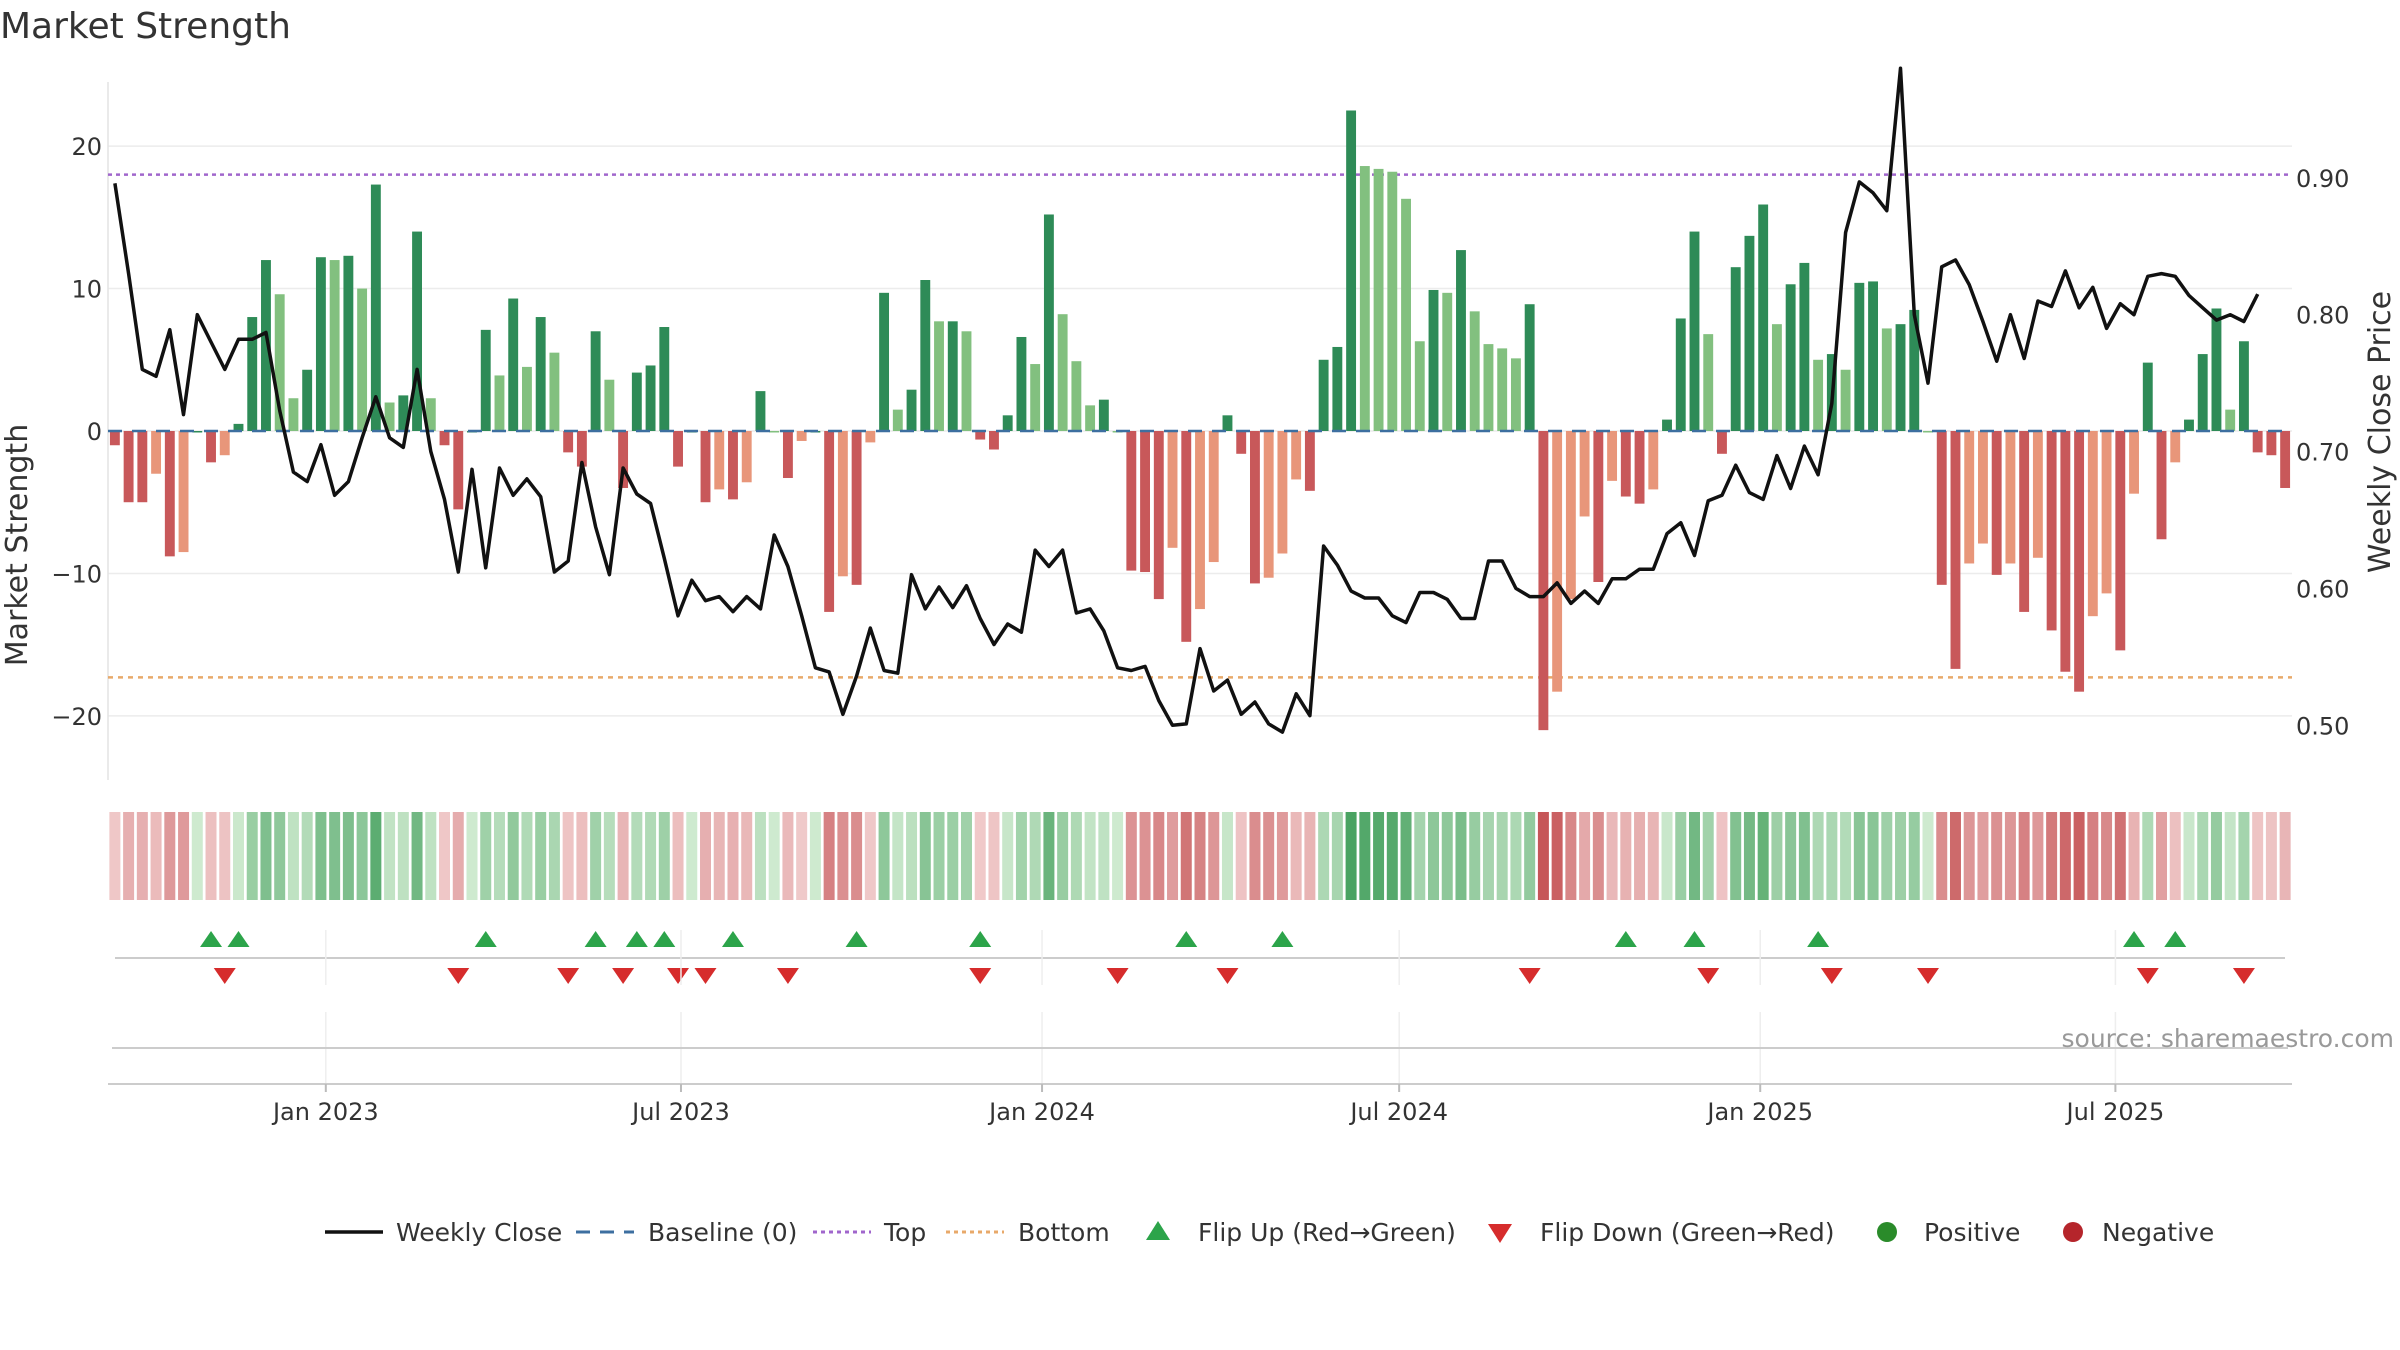  I want to click on x-tick-label: Jul 2025, so click(2115, 1112).